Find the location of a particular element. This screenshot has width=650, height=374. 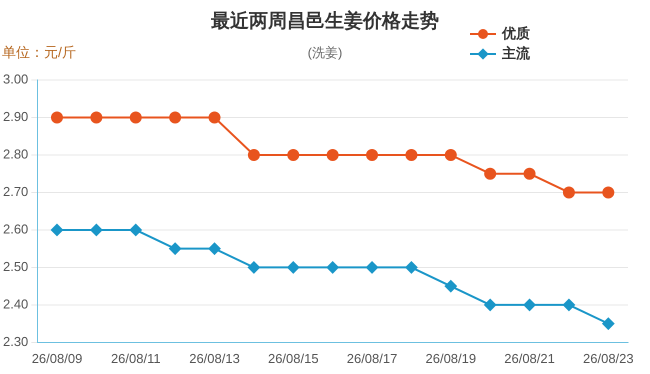

y-axis-title: 单位：元/斤 is located at coordinates (39, 53).